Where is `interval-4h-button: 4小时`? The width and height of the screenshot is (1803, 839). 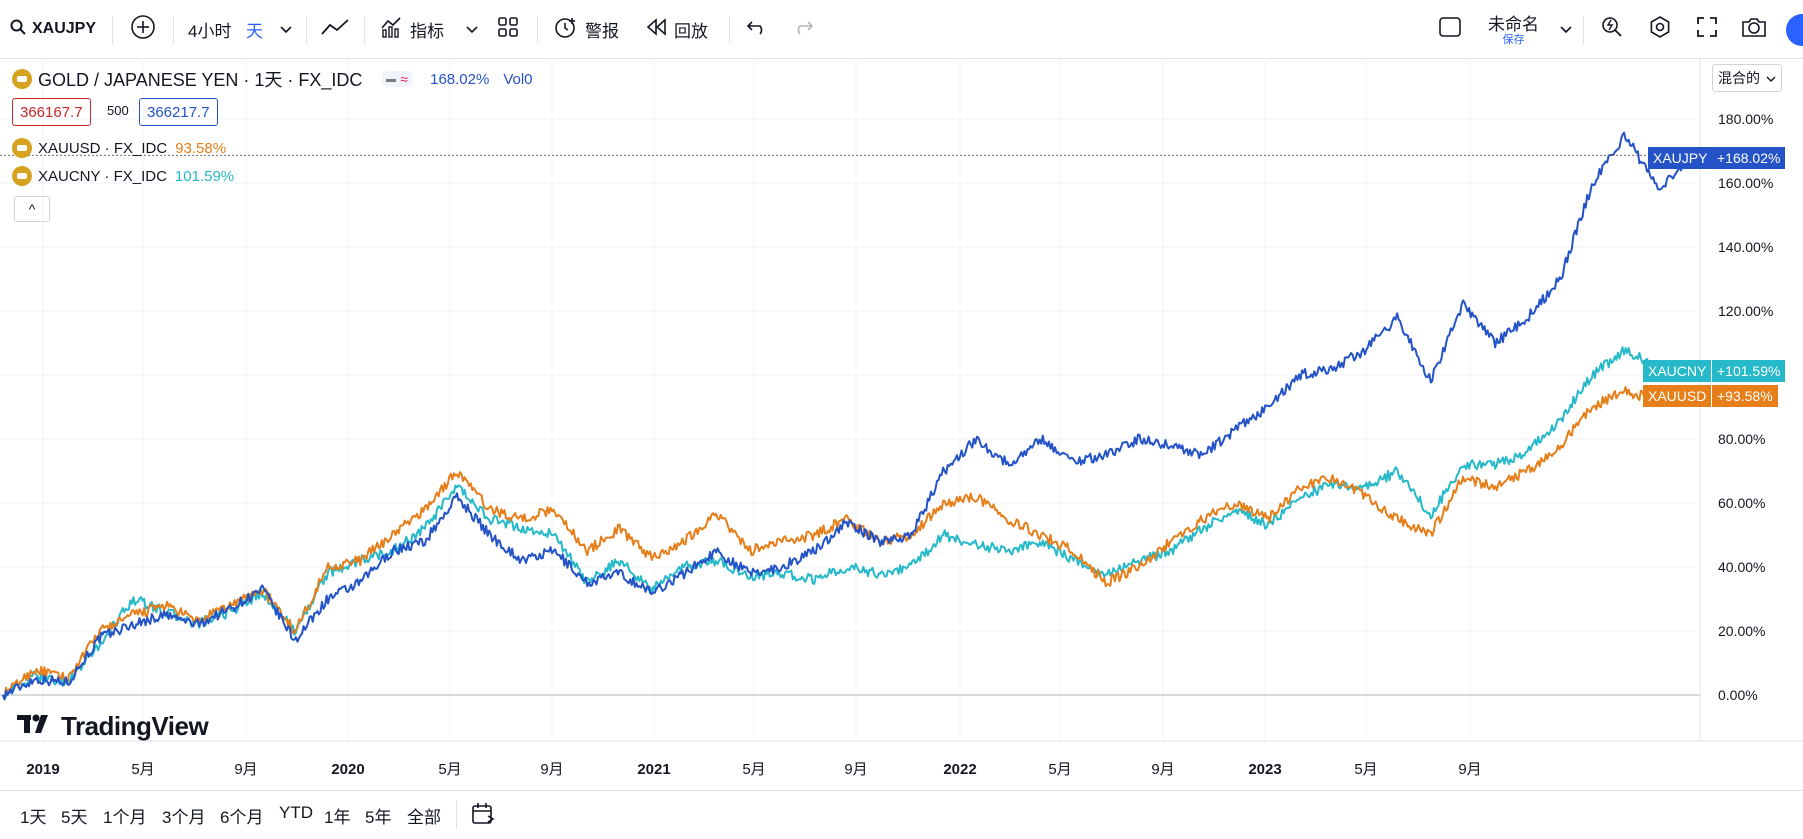 interval-4h-button: 4小时 is located at coordinates (210, 31).